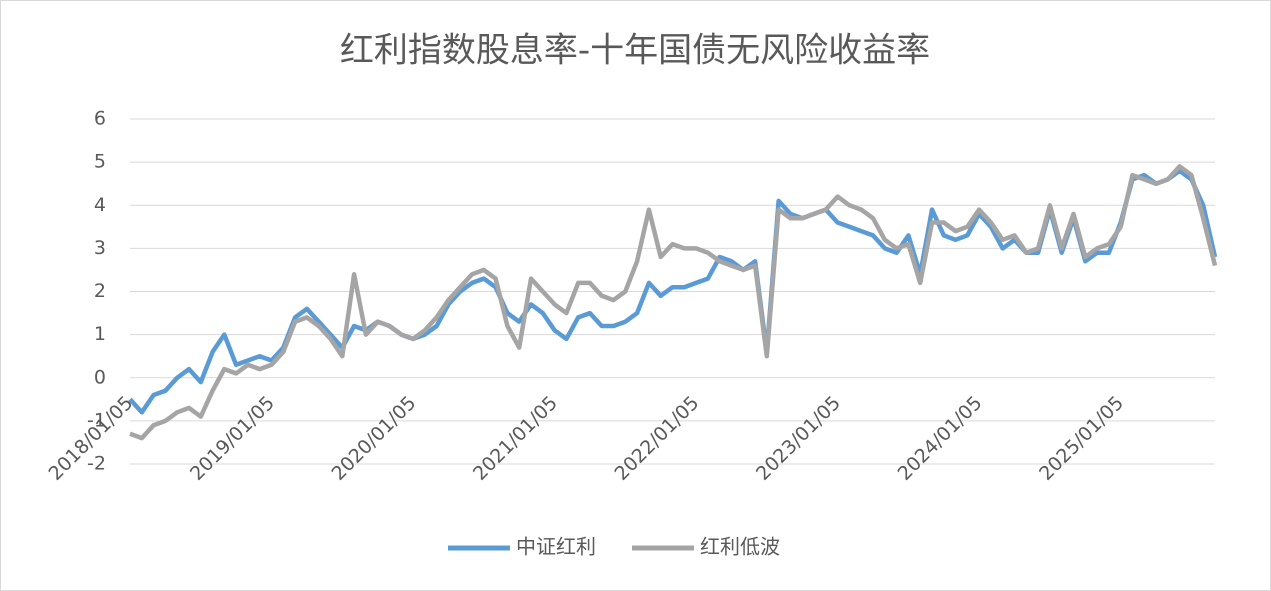 The width and height of the screenshot is (1271, 591). I want to click on y-tick-label: 0, so click(100, 377).